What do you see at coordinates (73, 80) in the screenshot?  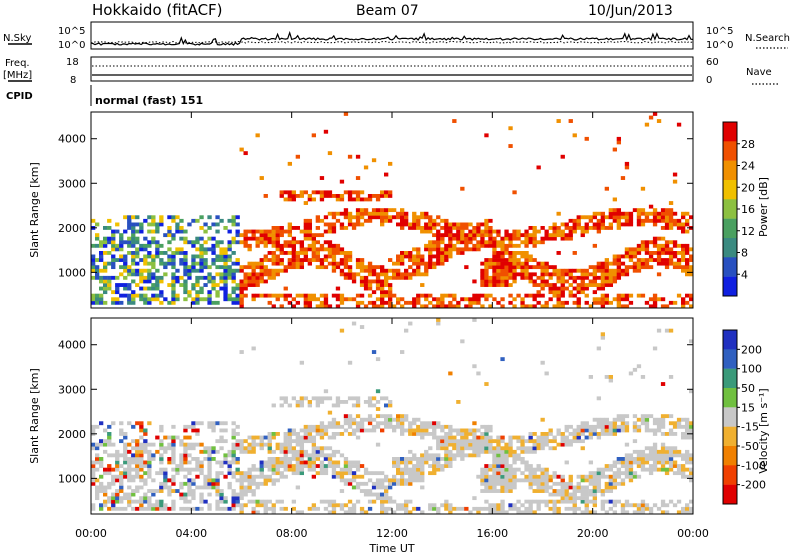 I see `freq-tick-bottom: 8` at bounding box center [73, 80].